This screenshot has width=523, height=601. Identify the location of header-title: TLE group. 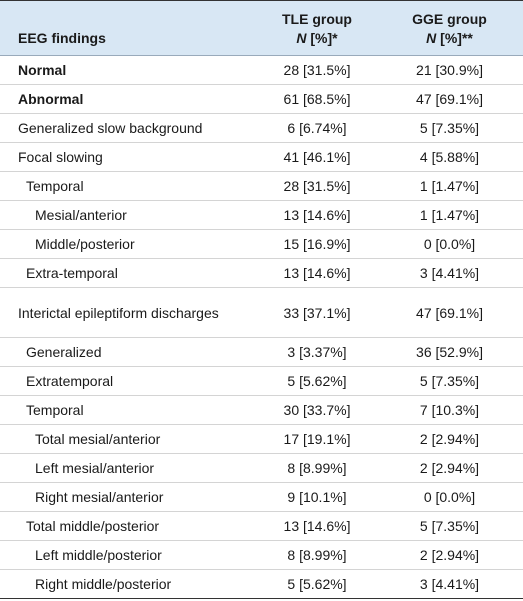
(317, 19).